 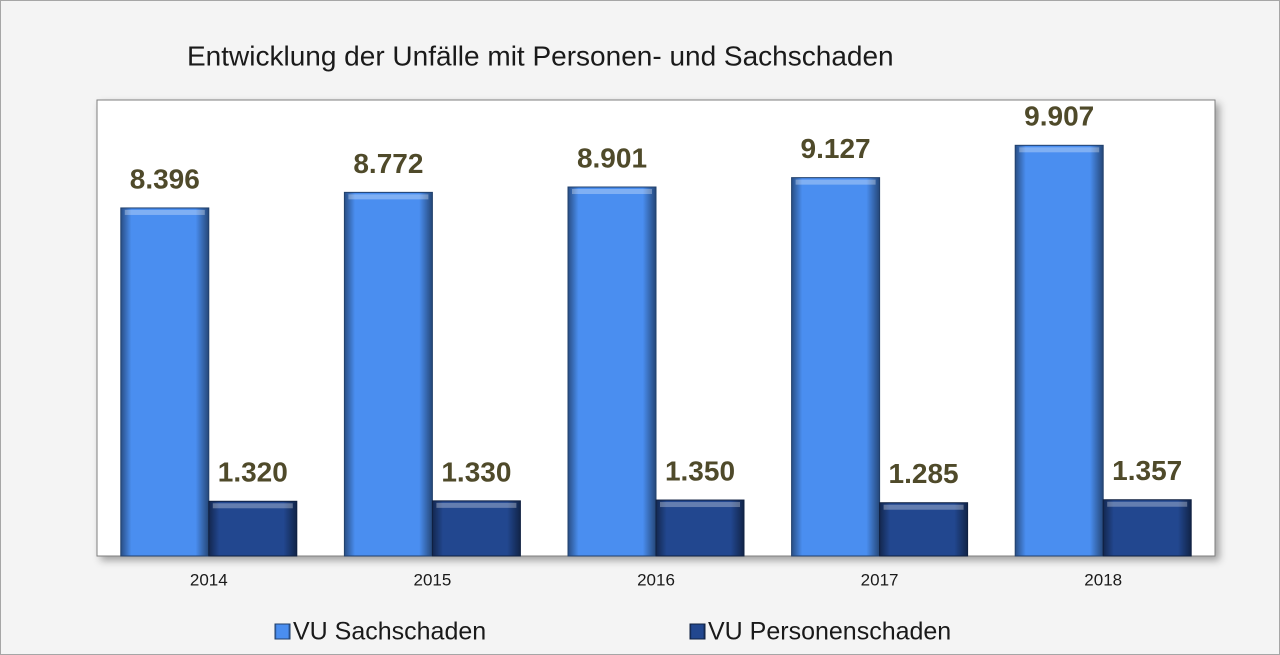 What do you see at coordinates (253, 472) in the screenshot?
I see `data-label: 1.320` at bounding box center [253, 472].